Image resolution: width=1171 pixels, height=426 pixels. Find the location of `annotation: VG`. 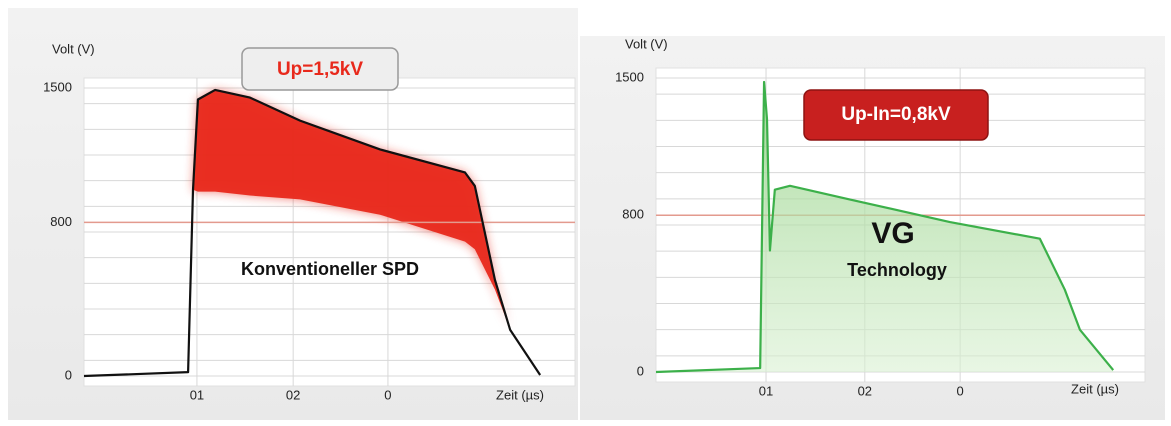

annotation: VG is located at coordinates (892, 233).